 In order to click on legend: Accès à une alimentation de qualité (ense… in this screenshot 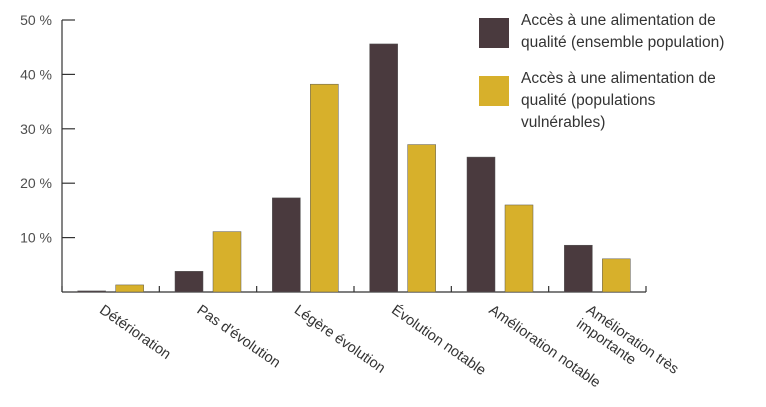, I will do `click(601, 71)`.